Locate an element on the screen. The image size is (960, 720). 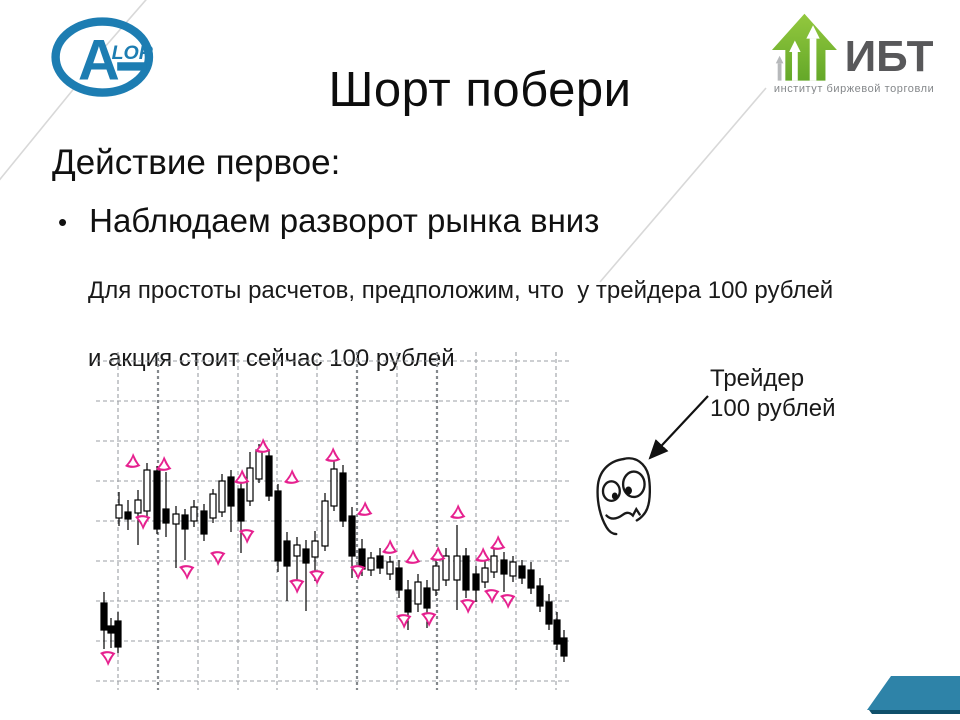
ibt-logo-subtitle: институт биржевой торговли is located at coordinates (854, 88).